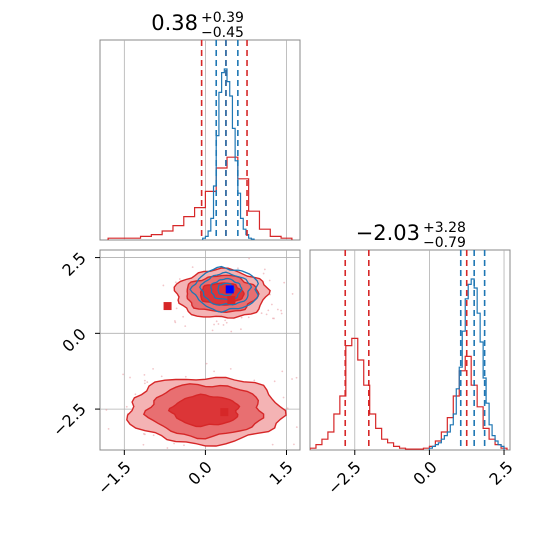 The height and width of the screenshot is (550, 550). I want to click on marginal-y-x-tick-label: 2.5, so click(500, 472).